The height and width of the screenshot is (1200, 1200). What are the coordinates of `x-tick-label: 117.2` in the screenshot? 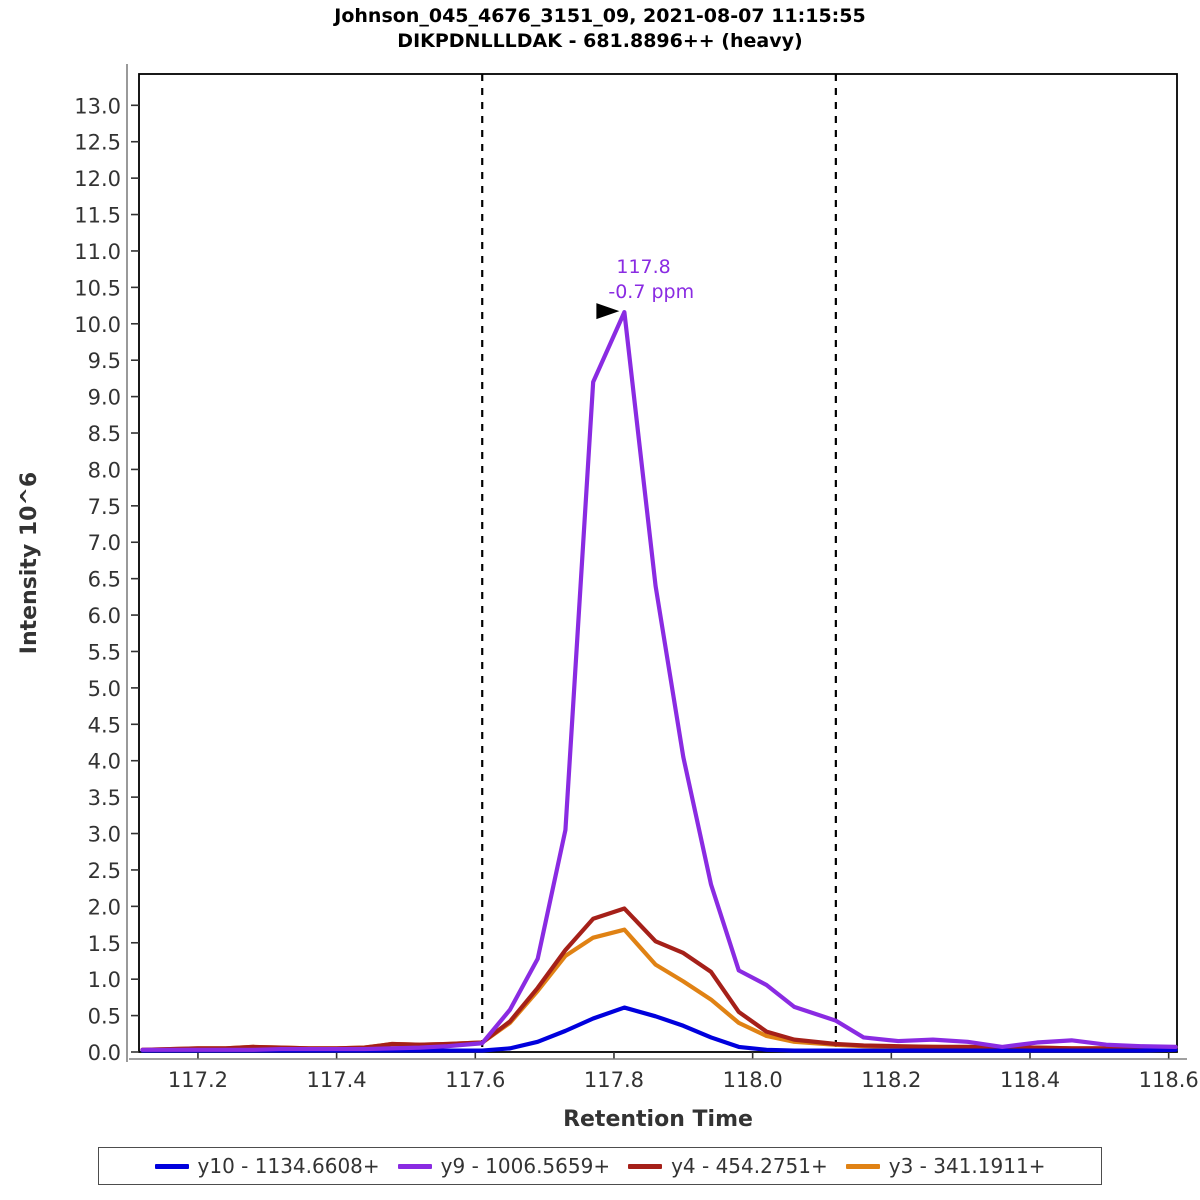 It's located at (198, 1080).